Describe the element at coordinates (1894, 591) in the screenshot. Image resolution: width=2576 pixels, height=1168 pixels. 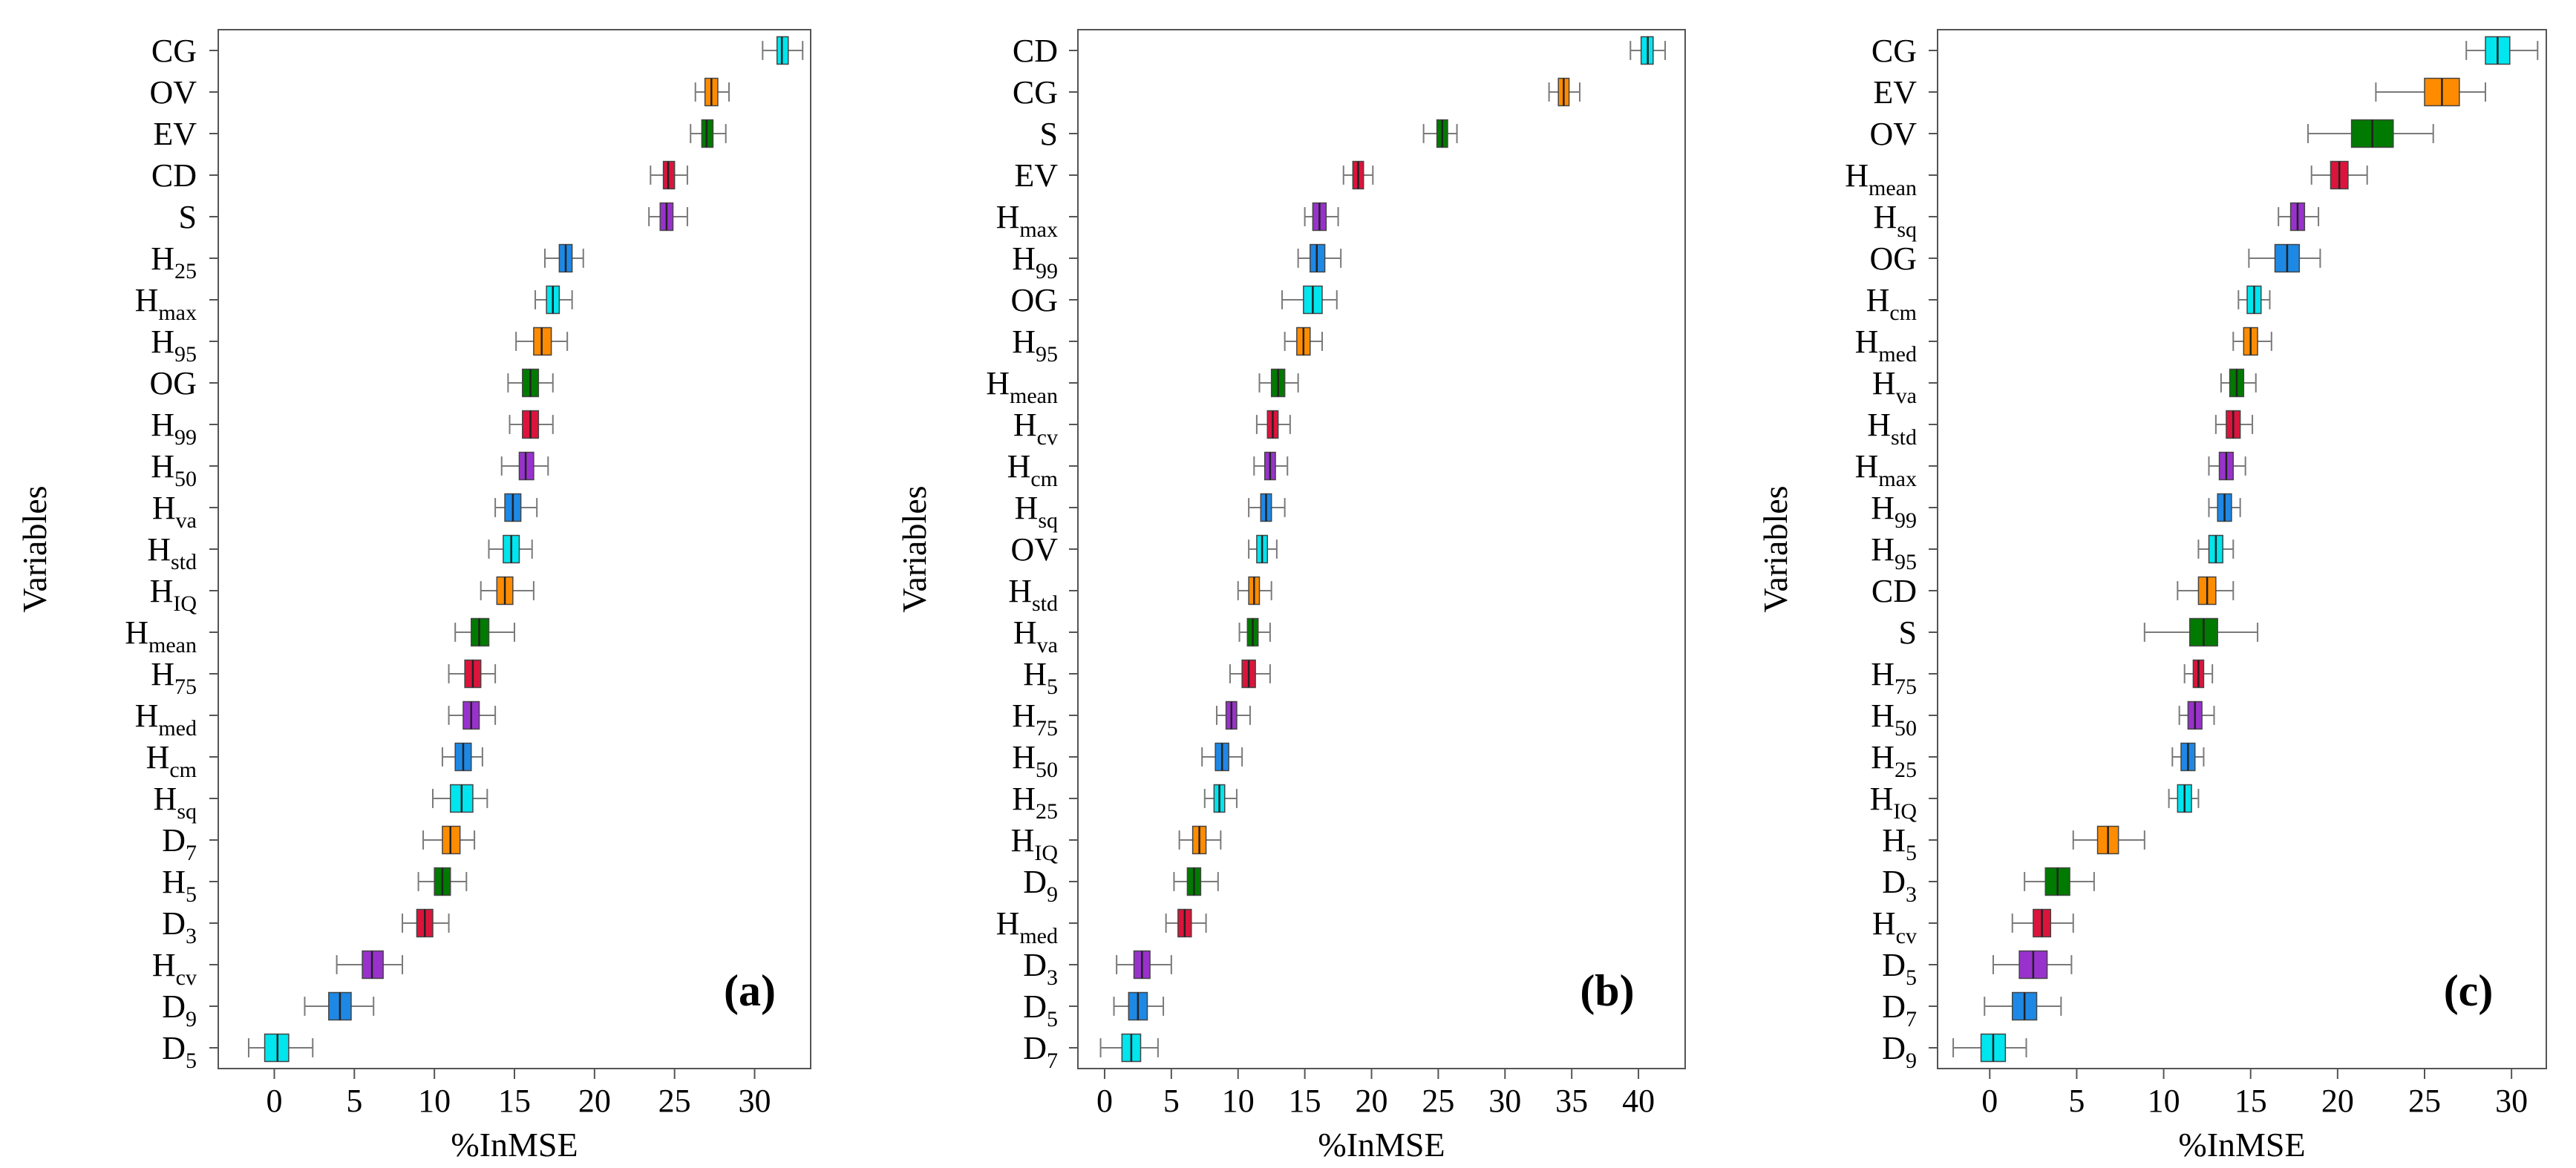
I see `variable-label: CD` at that location.